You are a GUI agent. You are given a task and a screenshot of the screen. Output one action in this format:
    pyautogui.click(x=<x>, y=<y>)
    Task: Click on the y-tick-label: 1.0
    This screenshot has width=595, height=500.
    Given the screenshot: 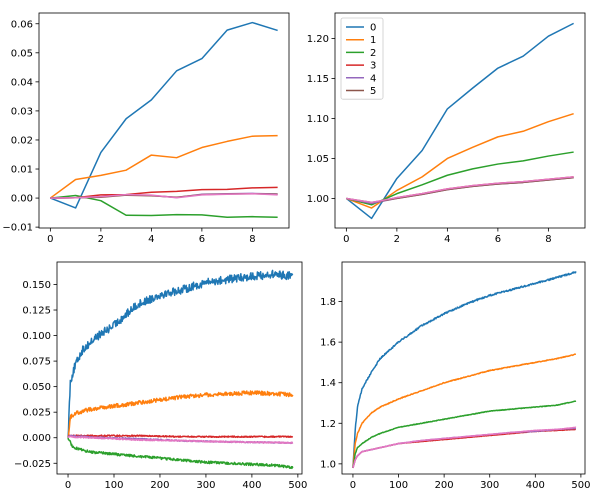 What is the action you would take?
    pyautogui.click(x=328, y=464)
    